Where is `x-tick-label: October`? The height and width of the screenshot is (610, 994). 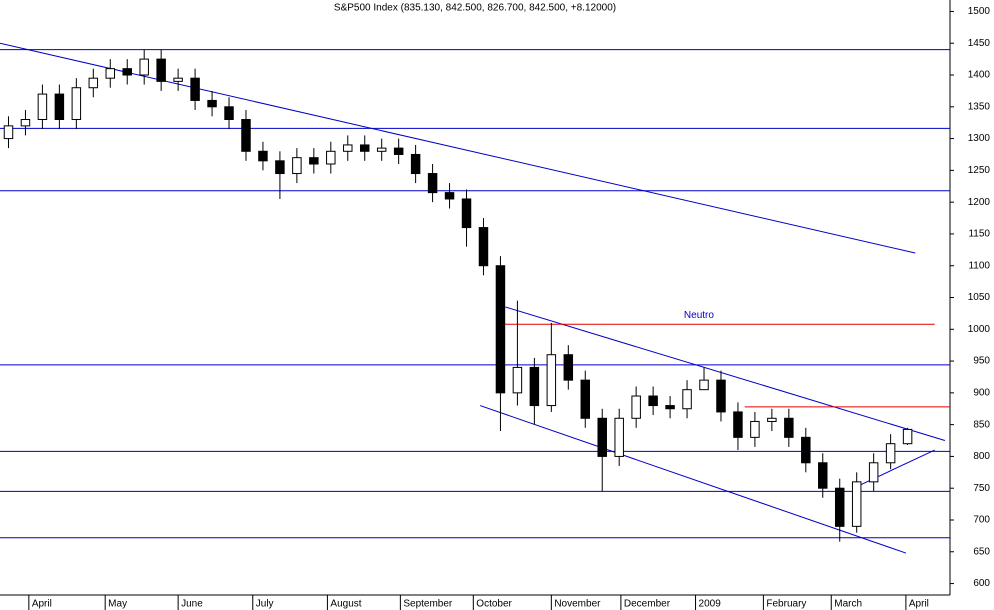 x-tick-label: October is located at coordinates (494, 604).